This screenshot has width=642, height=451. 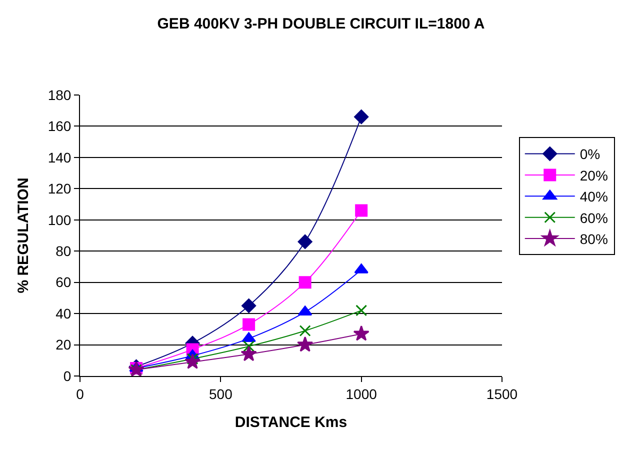 I want to click on x-tick-label: 1500, so click(x=502, y=394).